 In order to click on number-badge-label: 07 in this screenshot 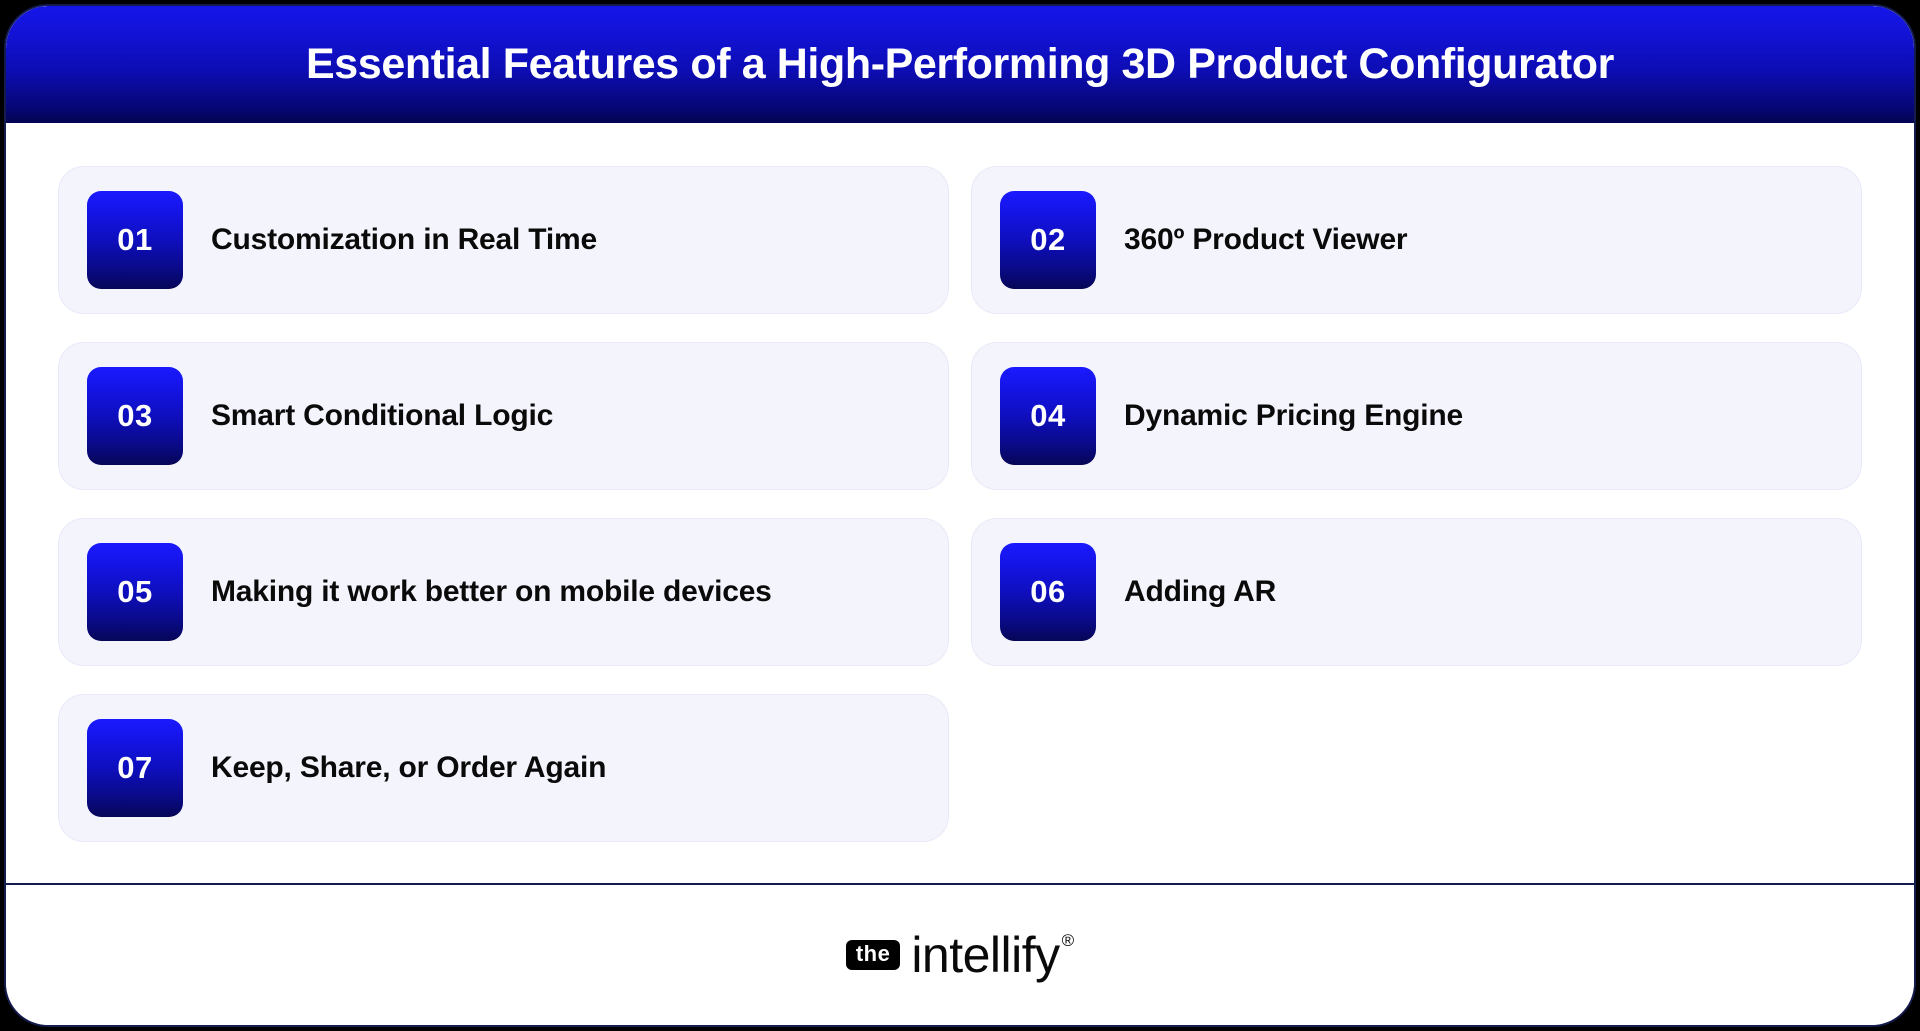, I will do `click(135, 767)`.